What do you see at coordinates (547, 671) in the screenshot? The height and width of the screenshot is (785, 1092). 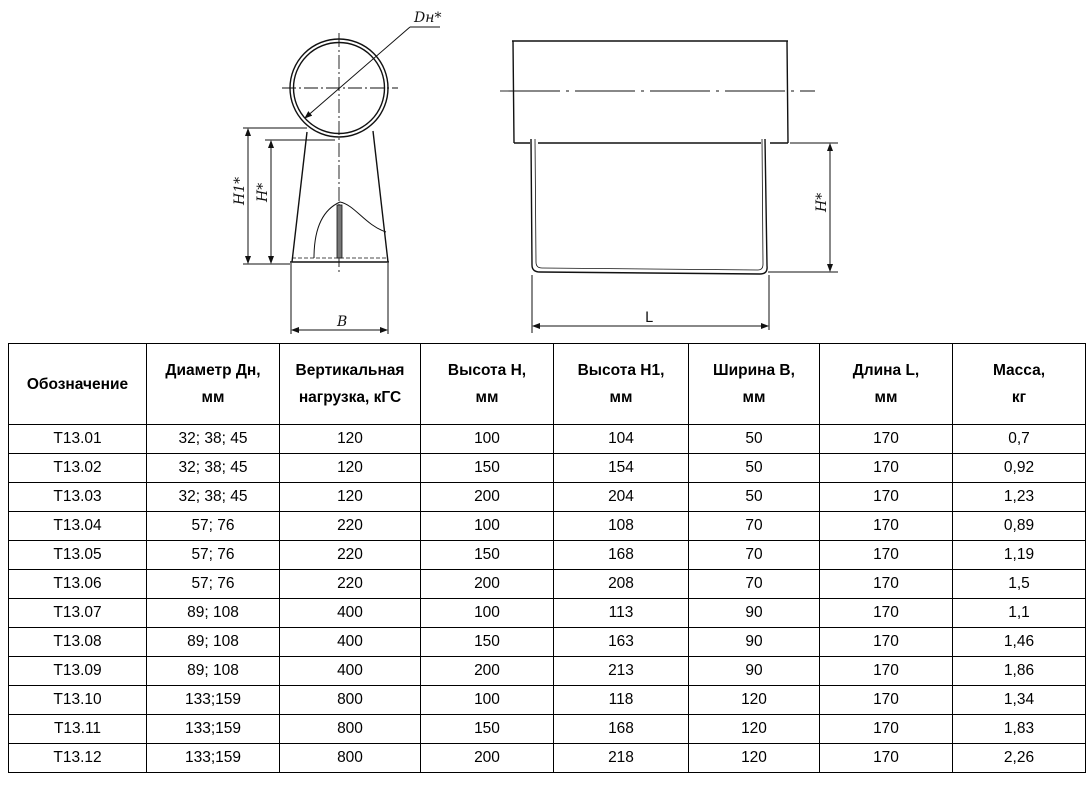 I see `table-row: Т13.09 89; 108 400 200 213 90 170 1,86` at bounding box center [547, 671].